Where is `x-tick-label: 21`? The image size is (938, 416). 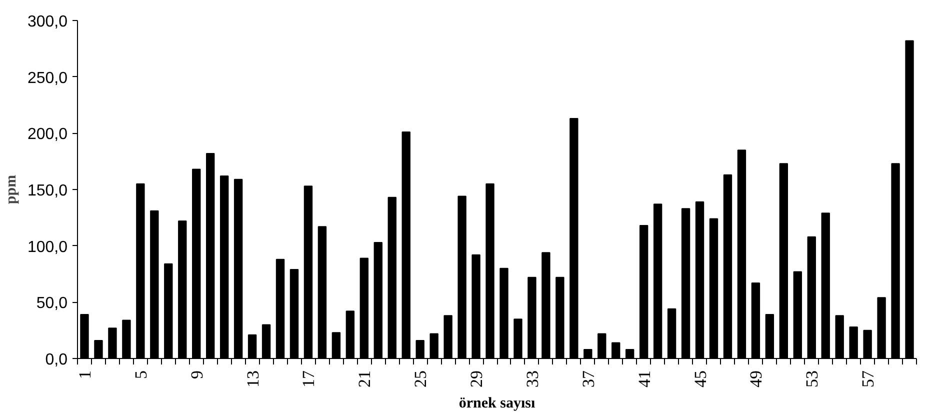
x-tick-label: 21 is located at coordinates (364, 379).